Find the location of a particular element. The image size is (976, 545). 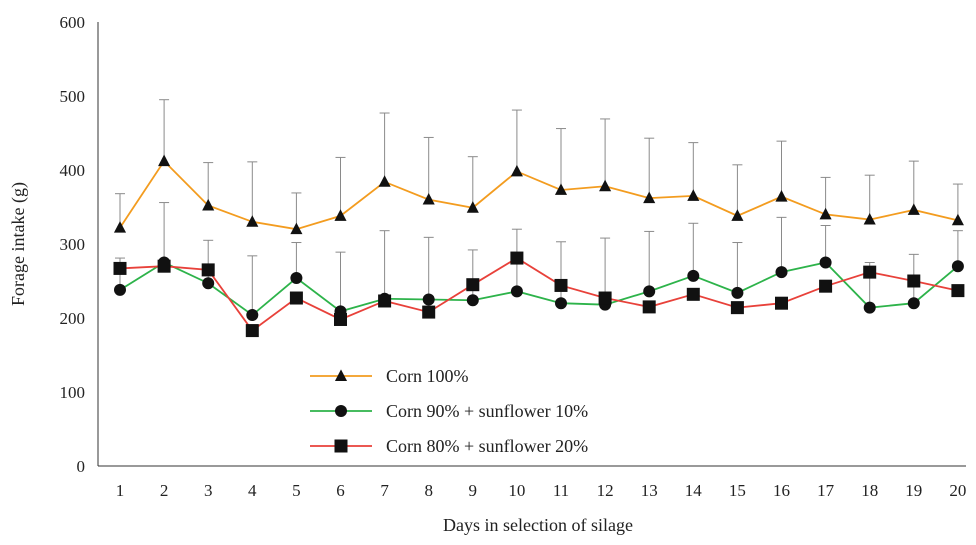

y-tick-label: 100 is located at coordinates (73, 392).